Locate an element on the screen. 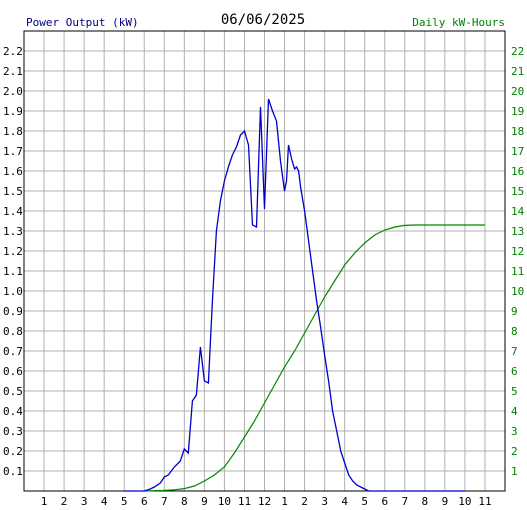 The height and width of the screenshot is (510, 527). left-tick-label: 0.4 is located at coordinates (13, 411).